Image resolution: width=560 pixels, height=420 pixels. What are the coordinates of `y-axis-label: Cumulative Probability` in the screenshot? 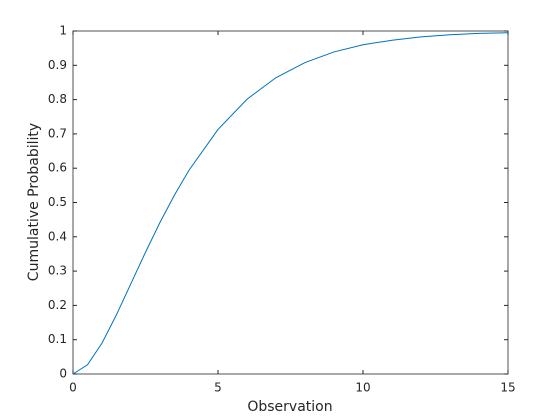 It's located at (34, 202).